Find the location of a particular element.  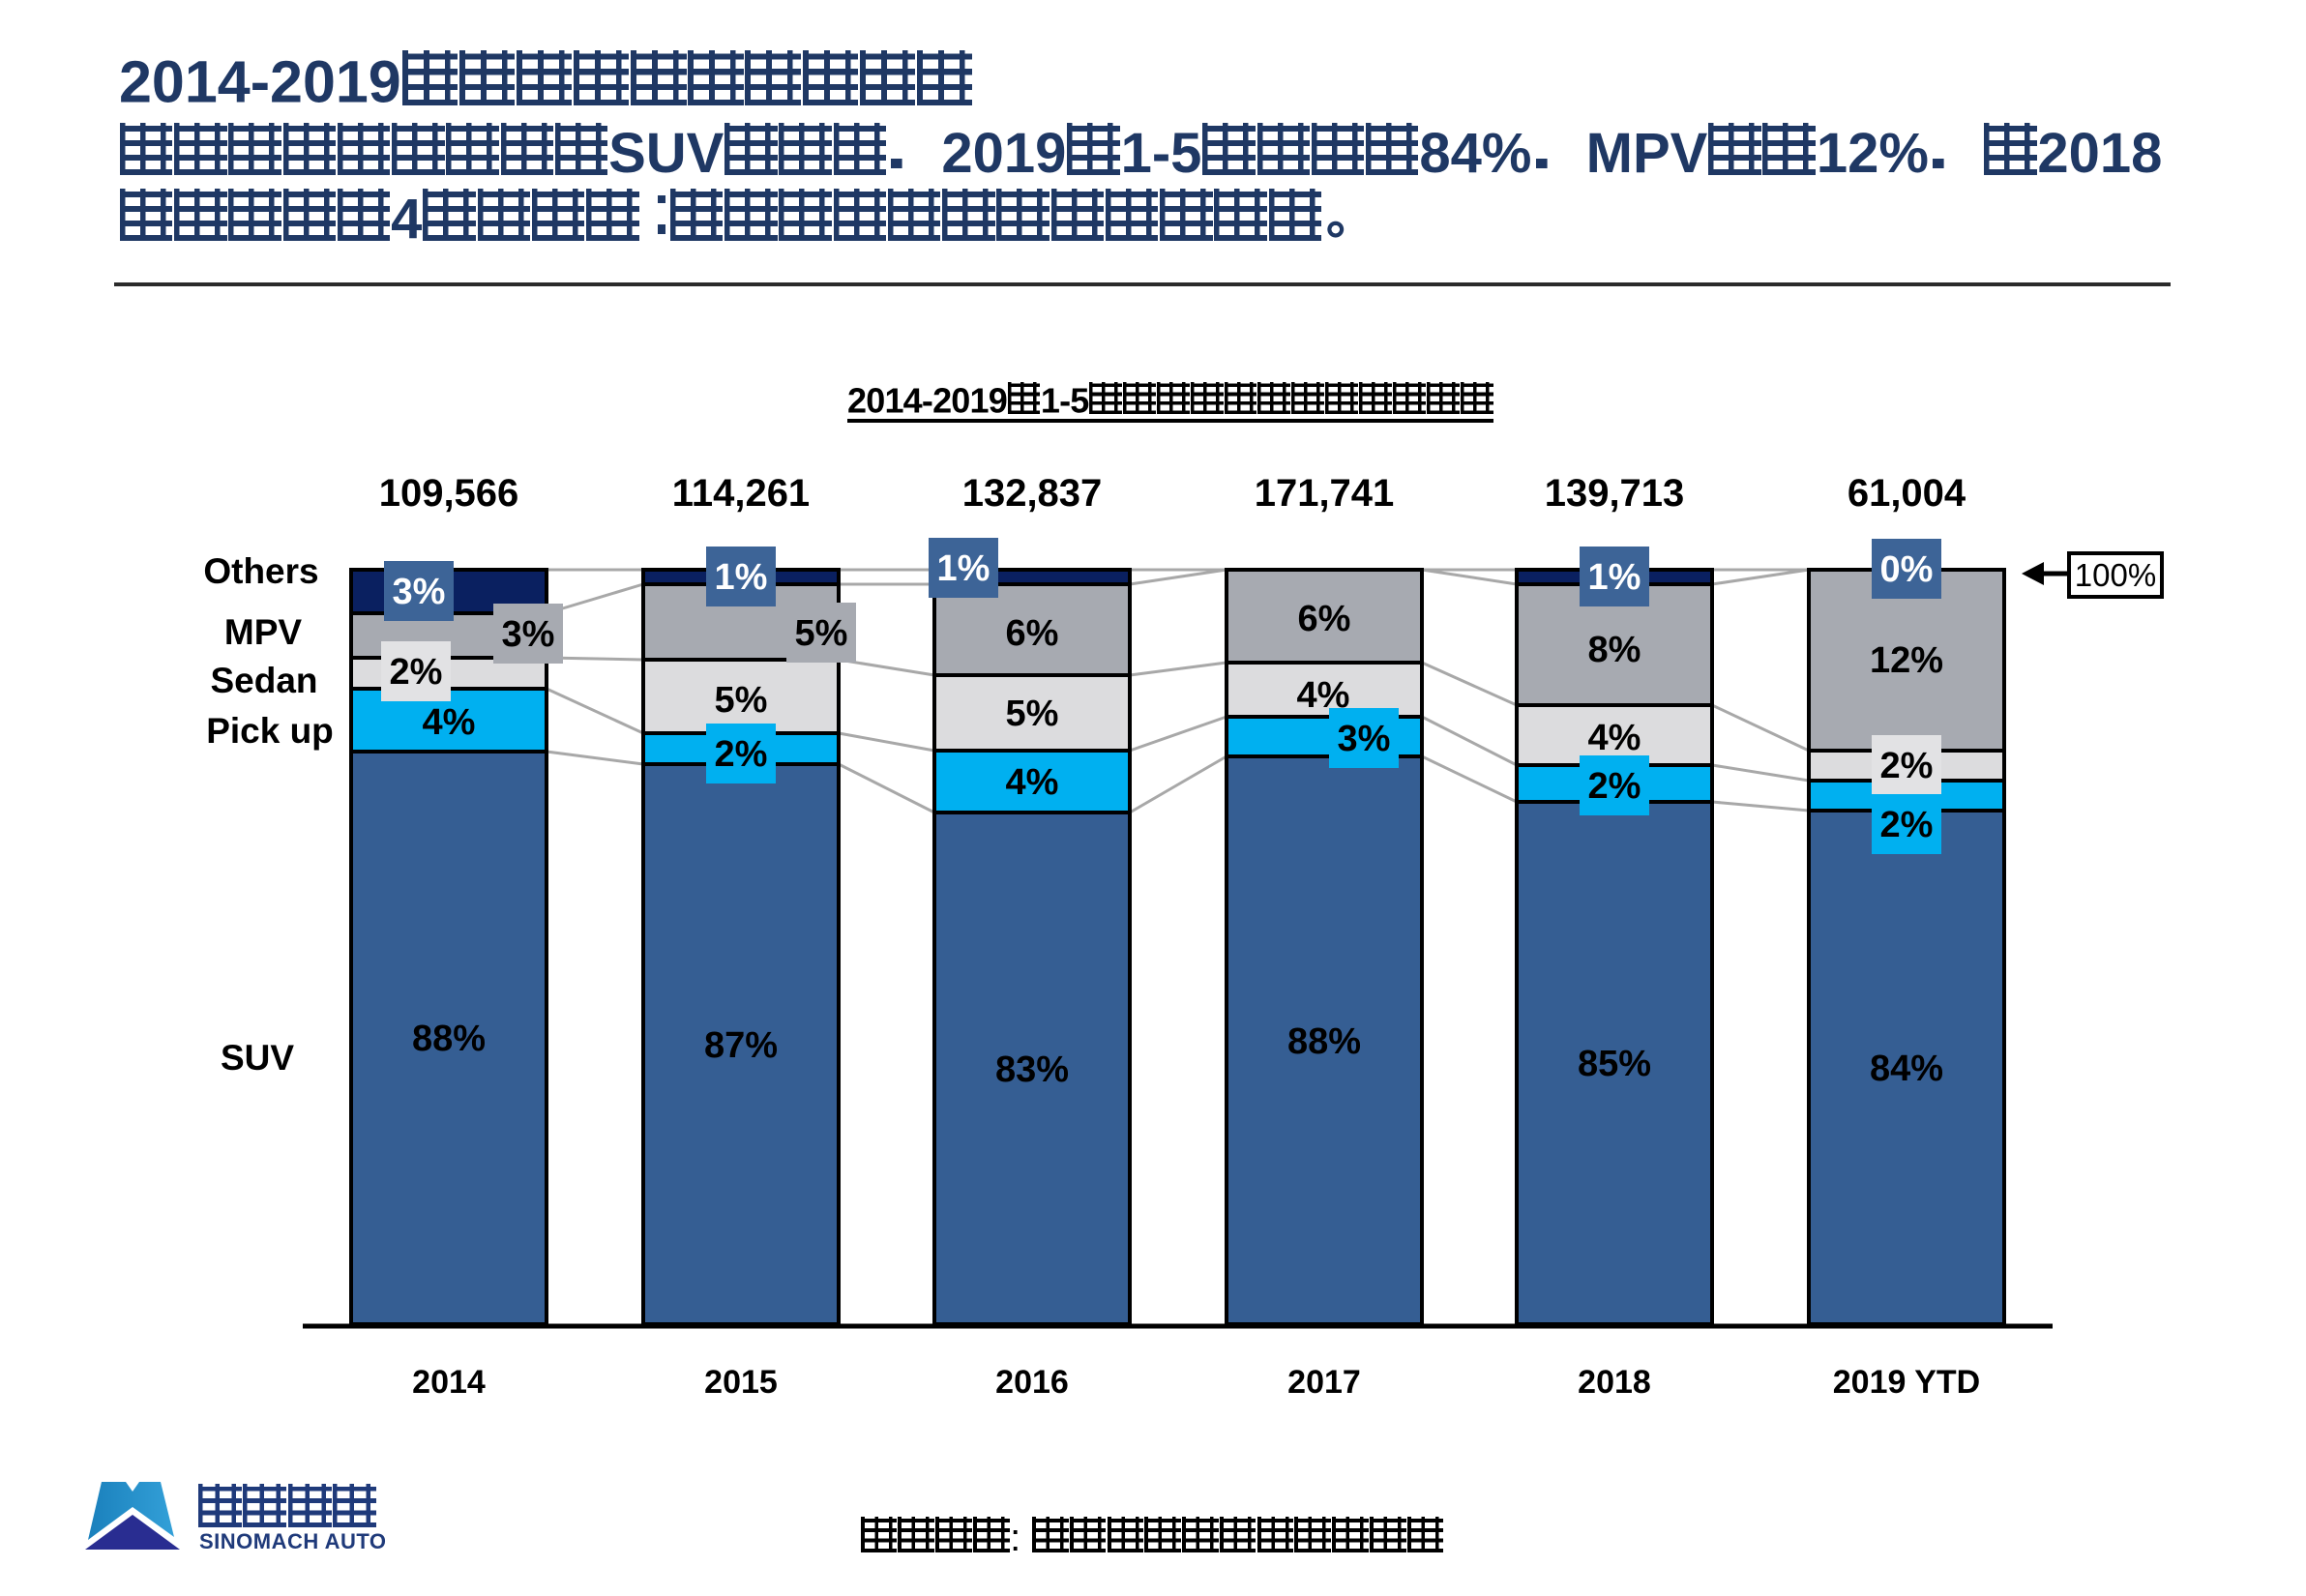

svg-text: 132,837 is located at coordinates (1032, 493).